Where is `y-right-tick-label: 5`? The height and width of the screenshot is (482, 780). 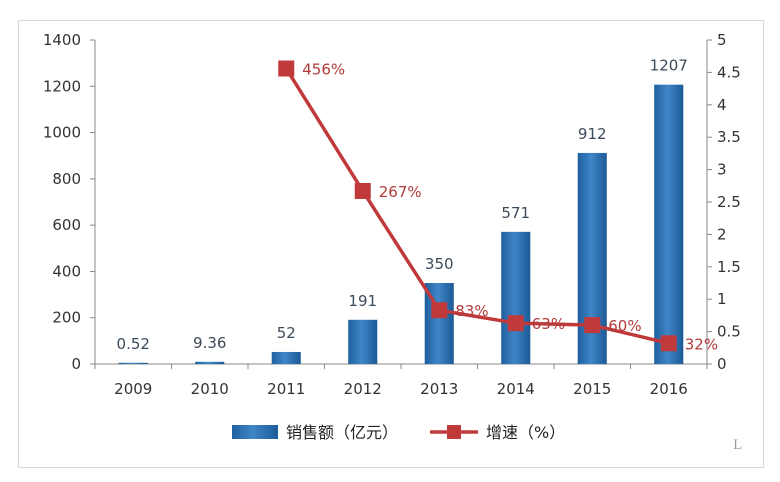
y-right-tick-label: 5 is located at coordinates (722, 40).